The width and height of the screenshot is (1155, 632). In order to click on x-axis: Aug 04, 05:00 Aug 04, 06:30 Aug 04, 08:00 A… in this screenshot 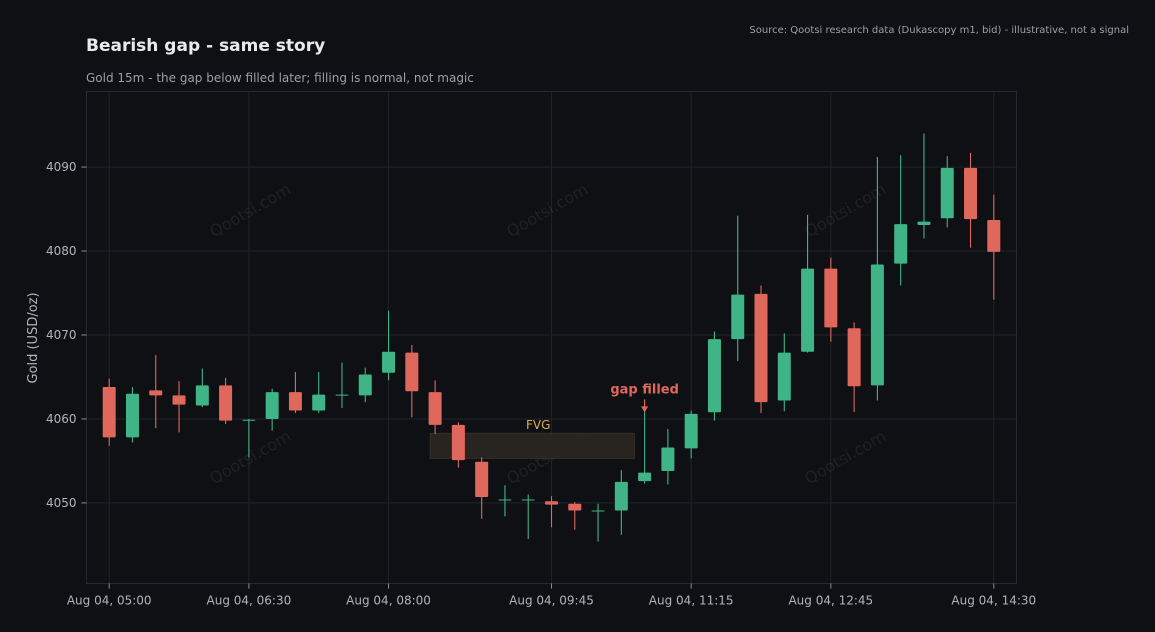, I will do `click(551, 595)`.